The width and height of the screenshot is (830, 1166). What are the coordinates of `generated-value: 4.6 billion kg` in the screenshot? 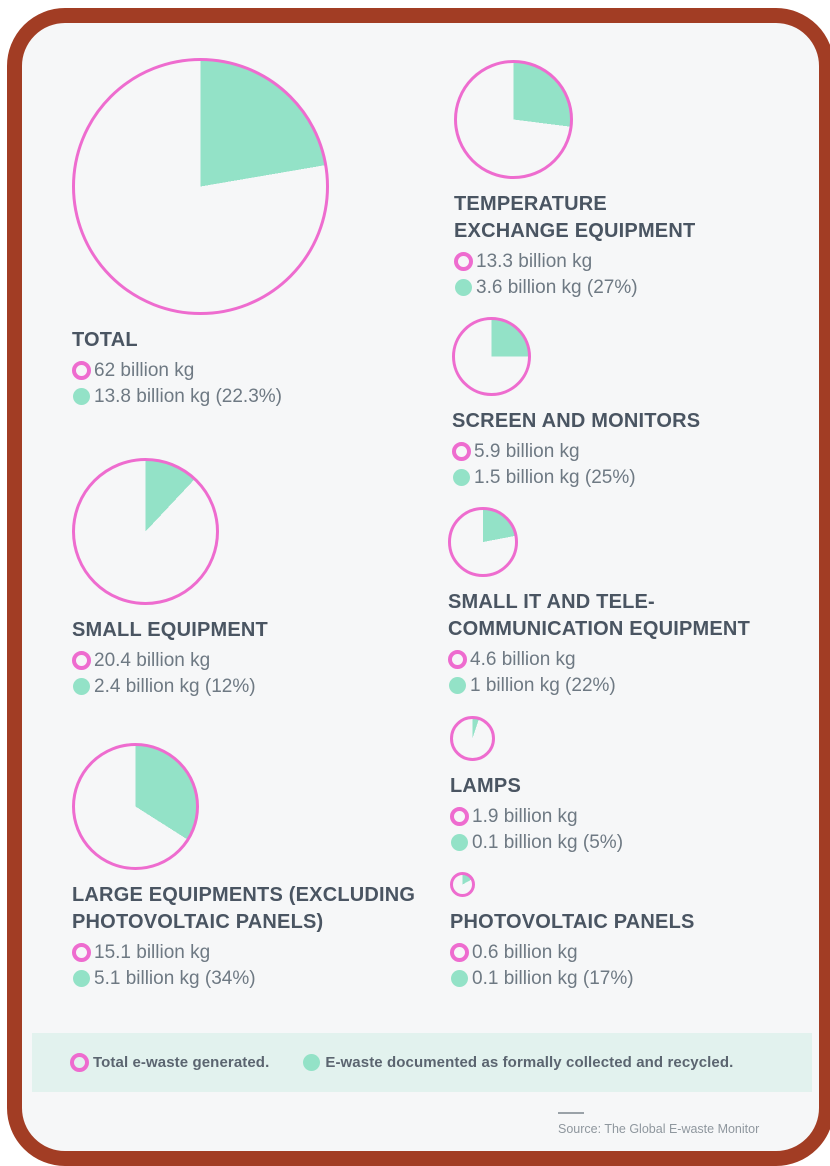 It's located at (523, 659).